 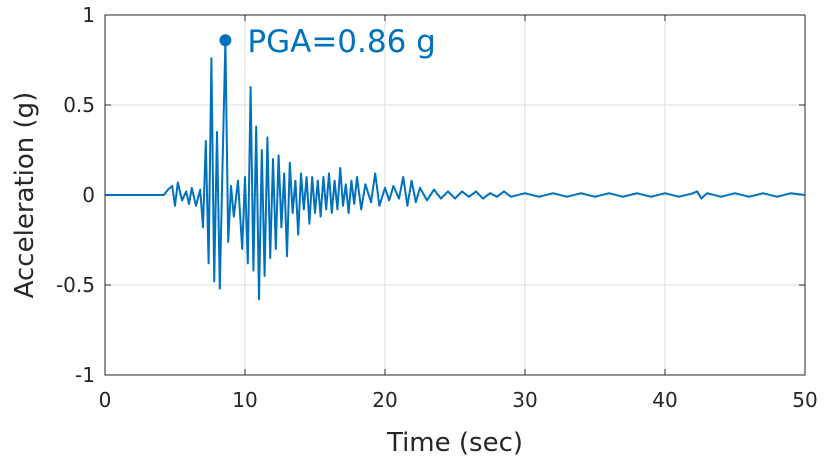 I want to click on x-axis-label: Time (sec), so click(x=454, y=443).